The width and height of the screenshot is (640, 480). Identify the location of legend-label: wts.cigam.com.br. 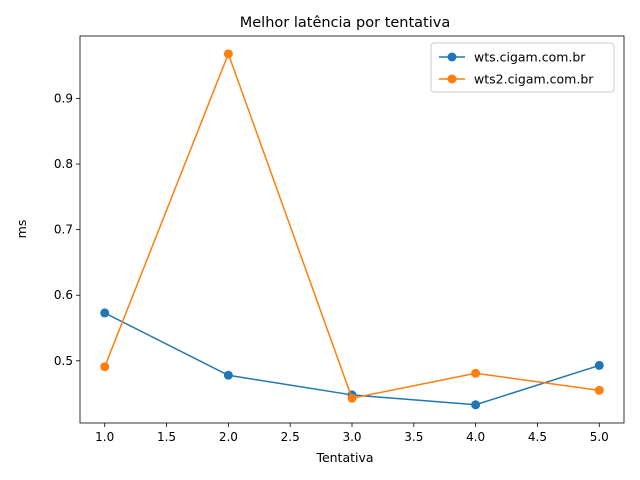
(530, 57).